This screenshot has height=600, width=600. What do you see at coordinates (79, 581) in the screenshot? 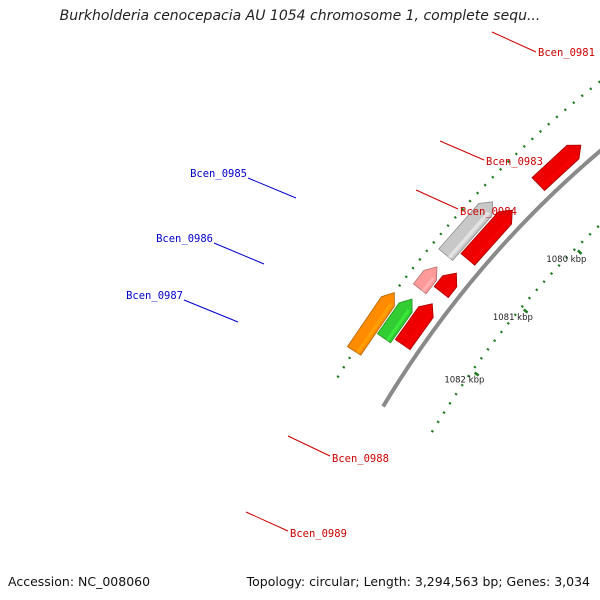
I see `accession-label: Accession: NC_008060` at bounding box center [79, 581].